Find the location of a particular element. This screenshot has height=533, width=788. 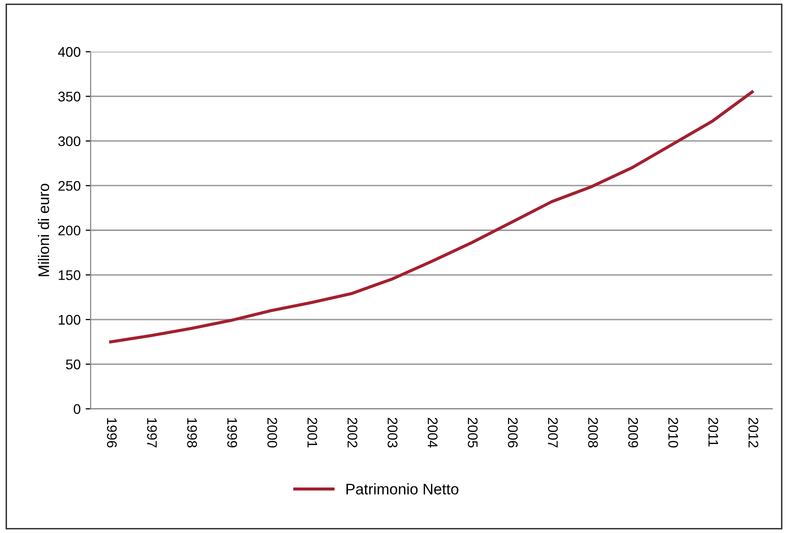

y-tick-label: 300 is located at coordinates (69, 141).